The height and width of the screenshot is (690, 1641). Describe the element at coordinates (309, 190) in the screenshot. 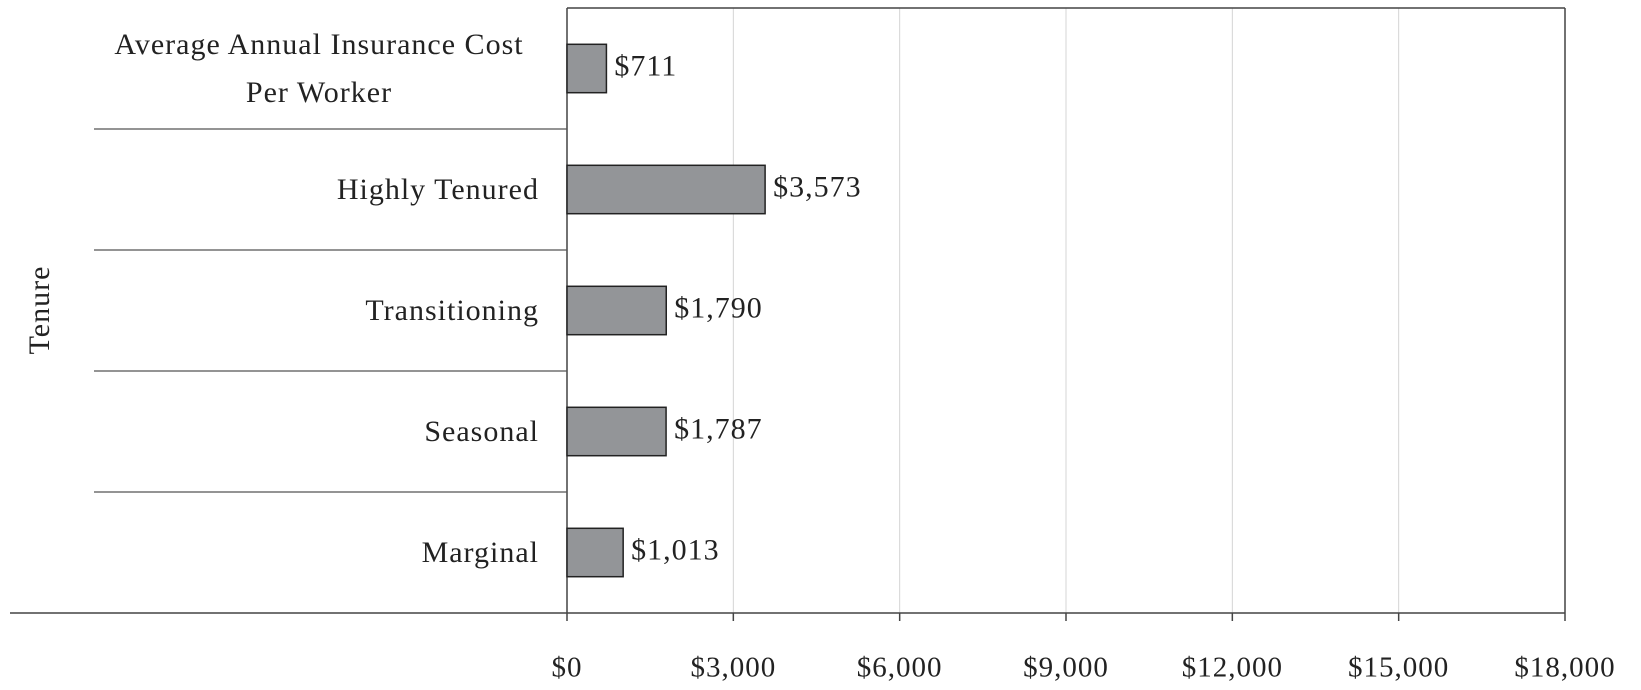

I see `y-tick-label: Highly Tenured` at that location.